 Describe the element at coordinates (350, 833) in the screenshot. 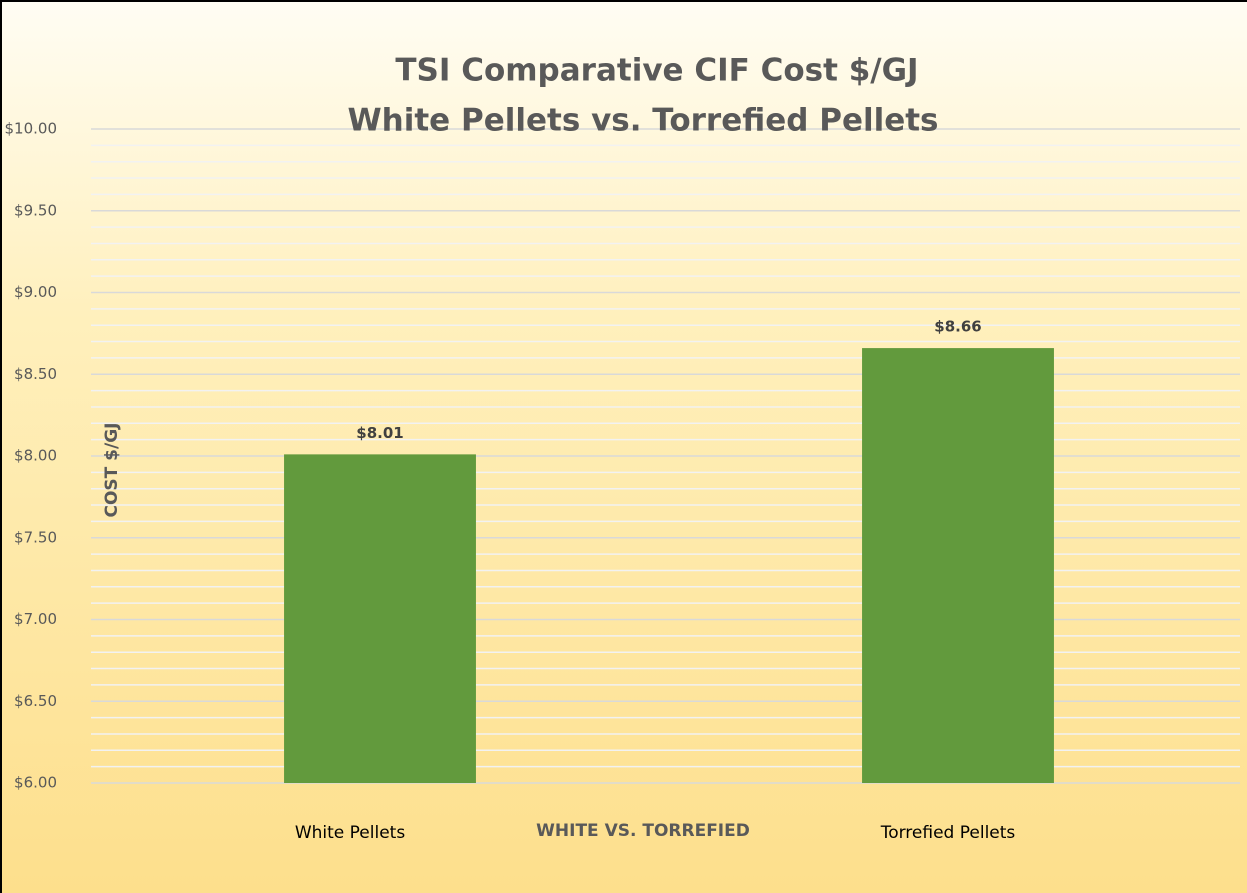

I see `x-tick-label: White Pellets` at that location.